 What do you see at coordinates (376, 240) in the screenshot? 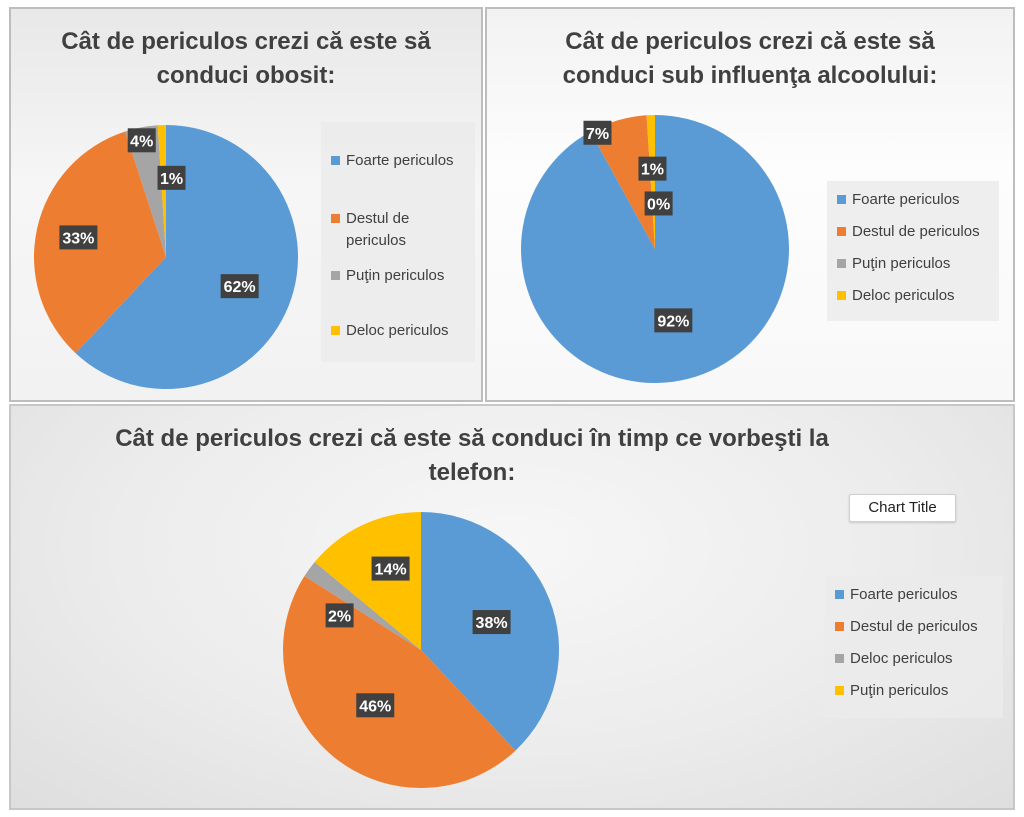
I see `legend-label-line: periculos` at bounding box center [376, 240].